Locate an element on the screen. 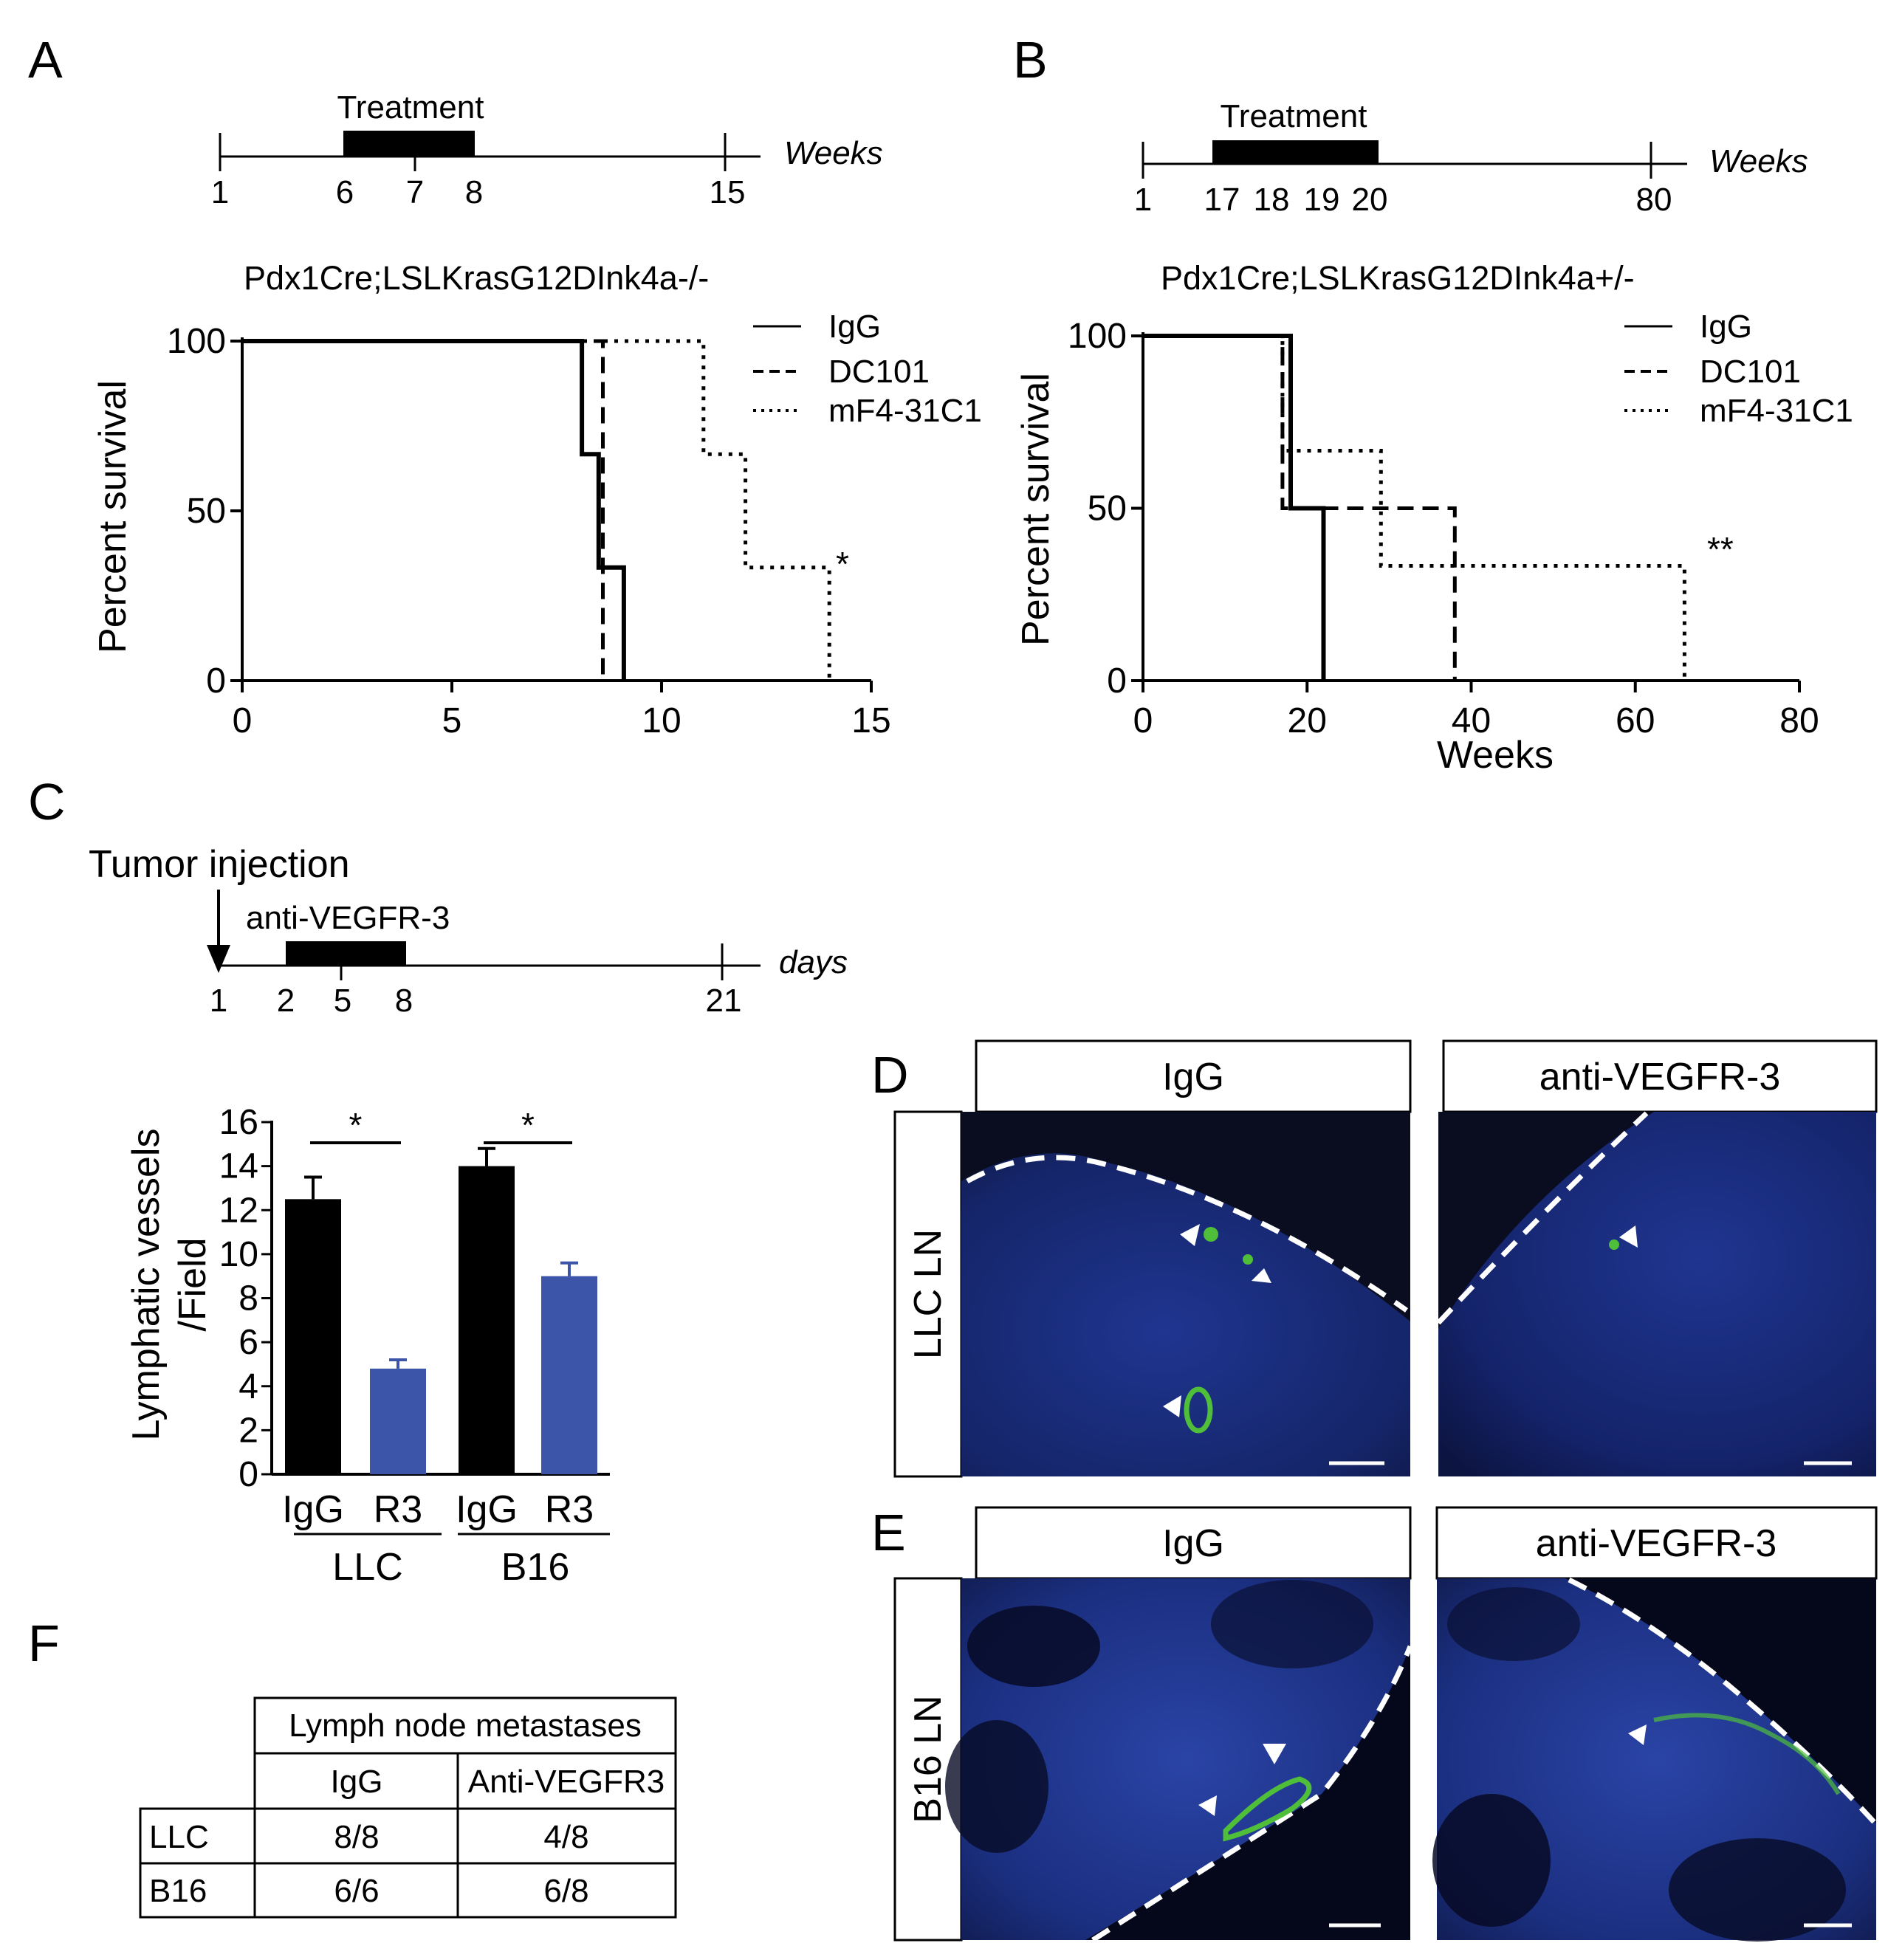 The width and height of the screenshot is (1888, 1960). micrograph-d-igg is located at coordinates (1185, 1294).